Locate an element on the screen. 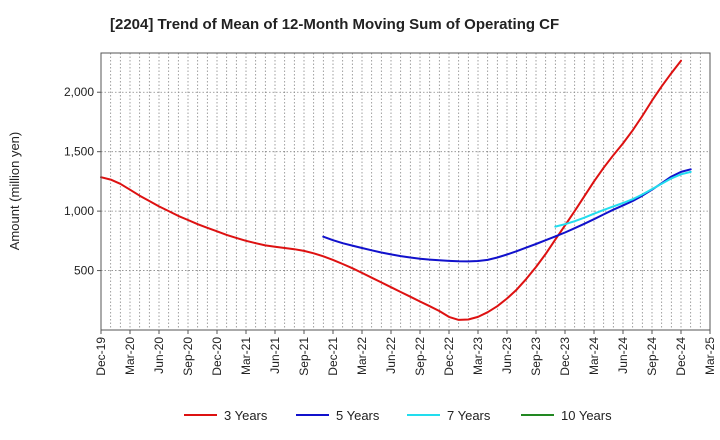 This screenshot has height=440, width=720. x-tick-label: Jun-20 is located at coordinates (159, 355).